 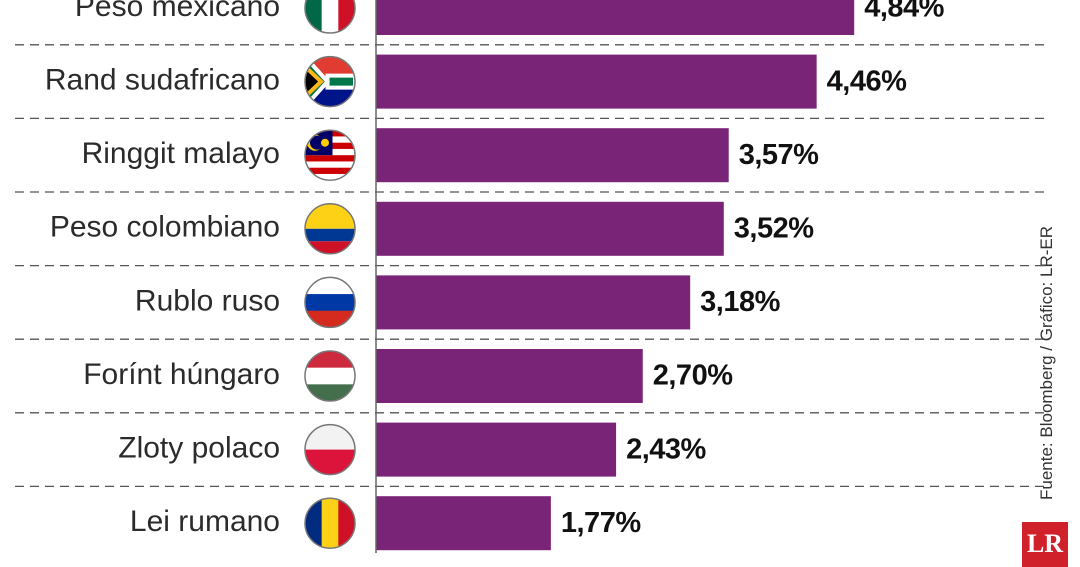 I want to click on value-label: 4,46%, so click(x=867, y=81).